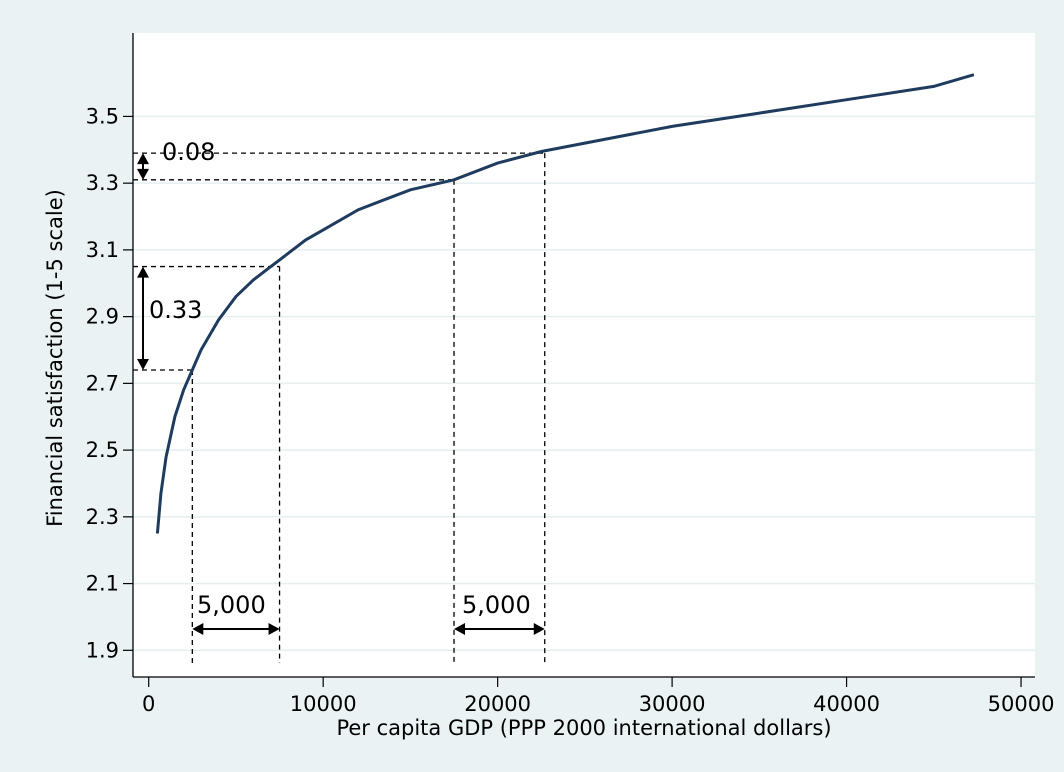  I want to click on y-axis-title: Financial satisfaction (1-5 scale), so click(55, 358).